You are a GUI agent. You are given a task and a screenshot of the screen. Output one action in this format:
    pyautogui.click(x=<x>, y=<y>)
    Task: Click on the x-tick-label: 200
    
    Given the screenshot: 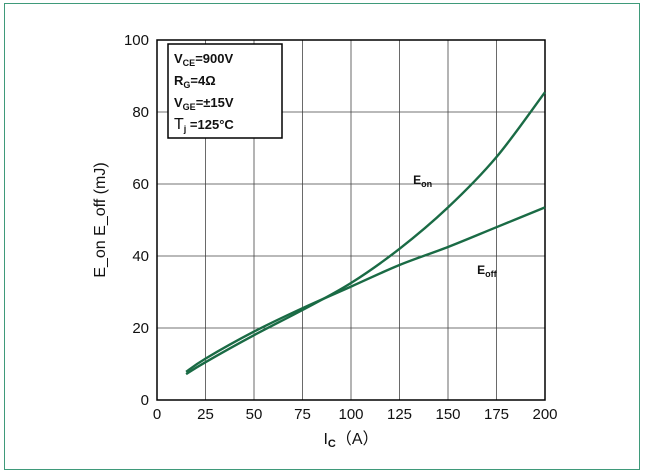 What is the action you would take?
    pyautogui.click(x=544, y=414)
    